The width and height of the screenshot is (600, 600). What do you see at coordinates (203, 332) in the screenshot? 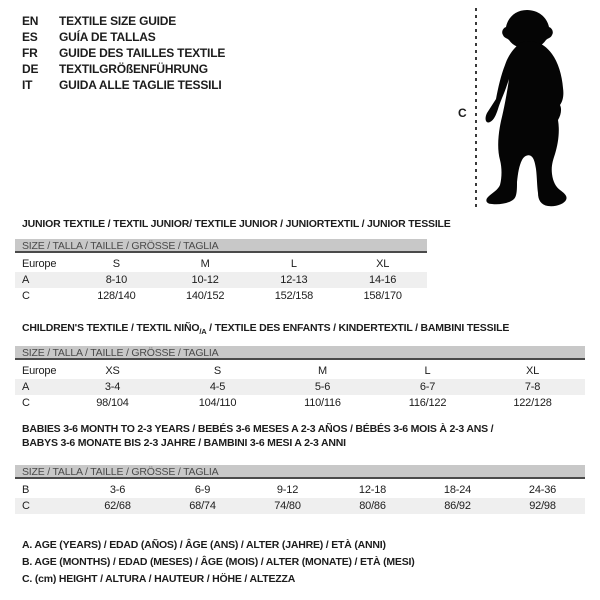
I see `children-heading-subscript: /A` at bounding box center [203, 332].